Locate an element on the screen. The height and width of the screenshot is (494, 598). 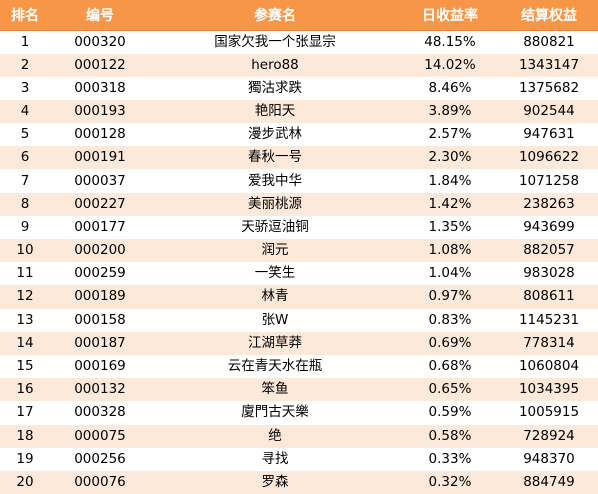
table-row: 20 000076 罗森 0.32% 884749 is located at coordinates (299, 482).